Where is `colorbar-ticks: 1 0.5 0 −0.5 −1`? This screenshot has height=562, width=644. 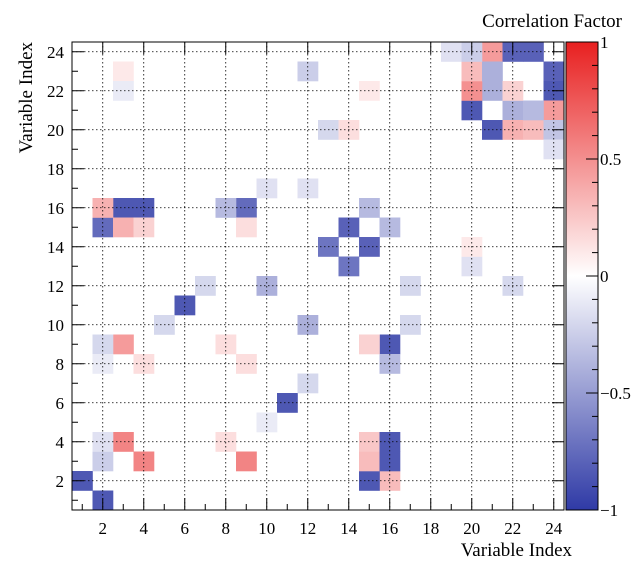 colorbar-ticks: 1 0.5 0 −0.5 −1 is located at coordinates (608, 276).